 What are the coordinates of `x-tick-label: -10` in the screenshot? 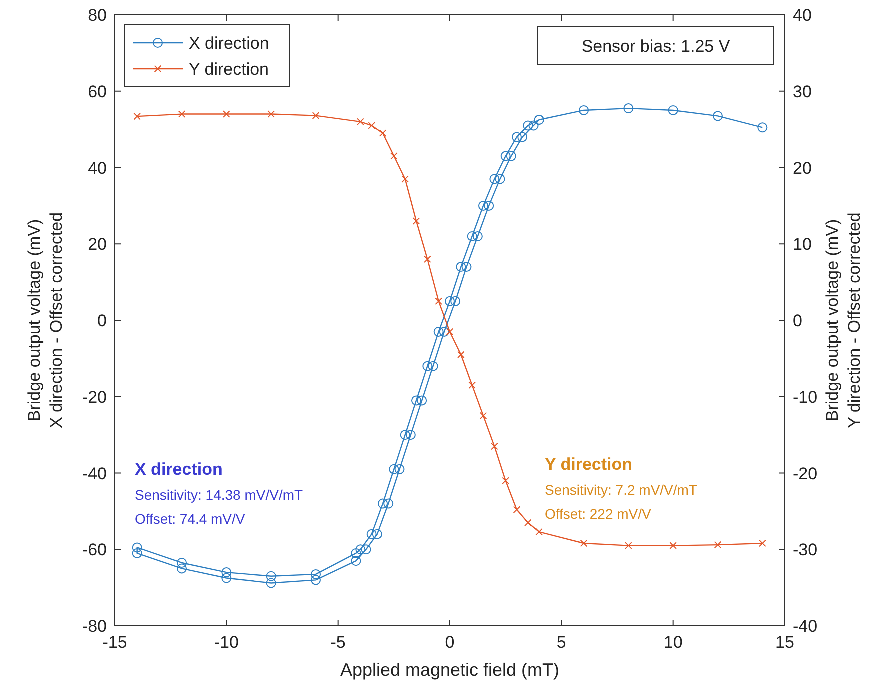 It's located at (226, 642).